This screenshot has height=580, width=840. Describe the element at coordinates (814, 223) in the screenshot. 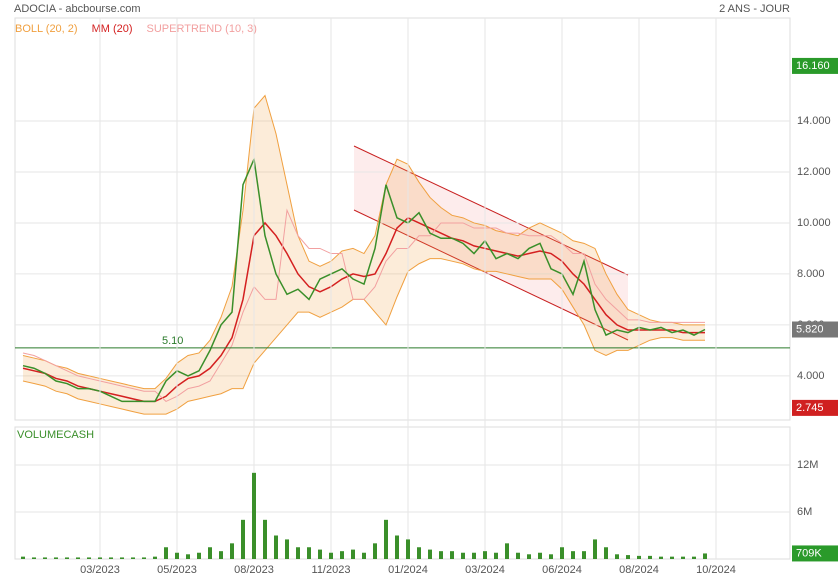

I see `y-tick-label: 10.000` at that location.